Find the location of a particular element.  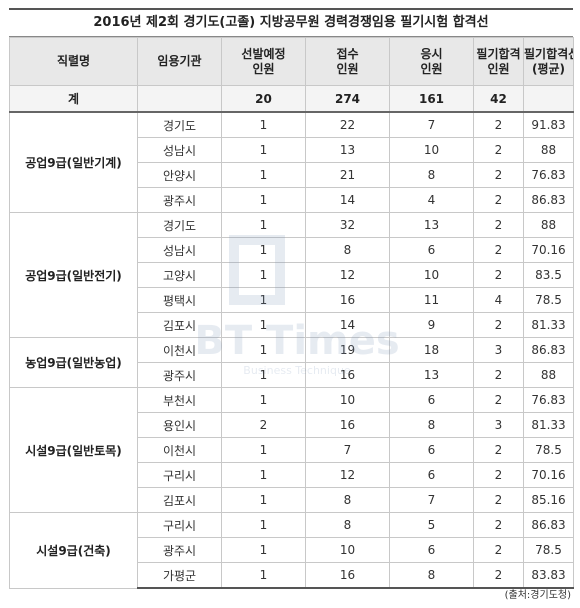

applicants-cell: 10 is located at coordinates (347, 550).